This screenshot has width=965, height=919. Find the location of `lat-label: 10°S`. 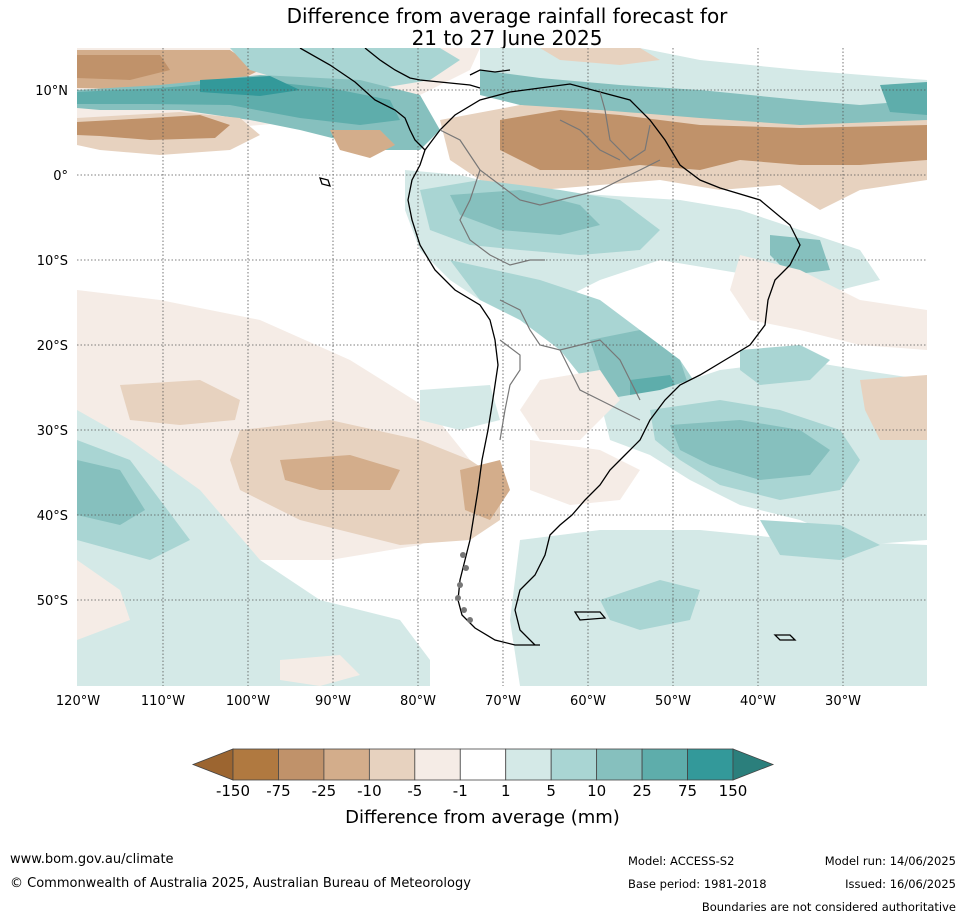

lat-label: 10°S is located at coordinates (52, 261).